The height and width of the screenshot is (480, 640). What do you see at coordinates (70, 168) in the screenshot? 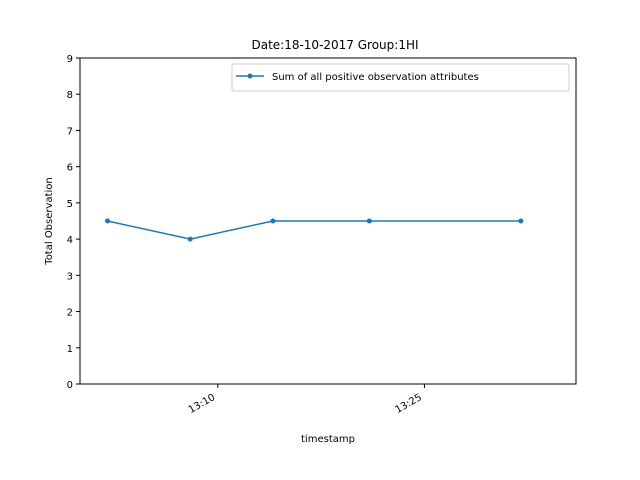
I see `y-tick-label: 6` at bounding box center [70, 168].